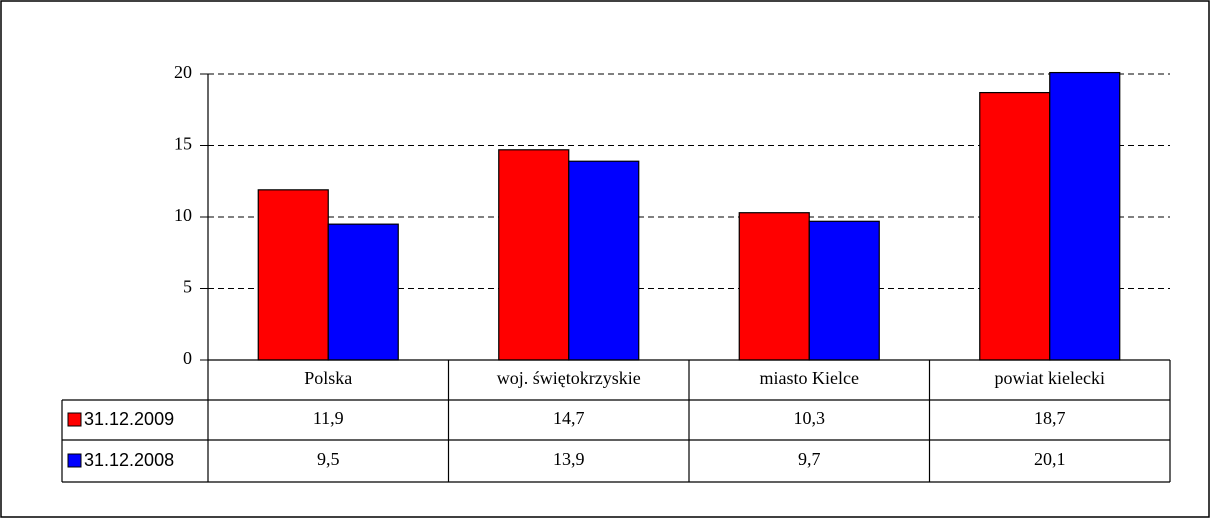  I want to click on y-tick-label: 0, so click(187, 358).